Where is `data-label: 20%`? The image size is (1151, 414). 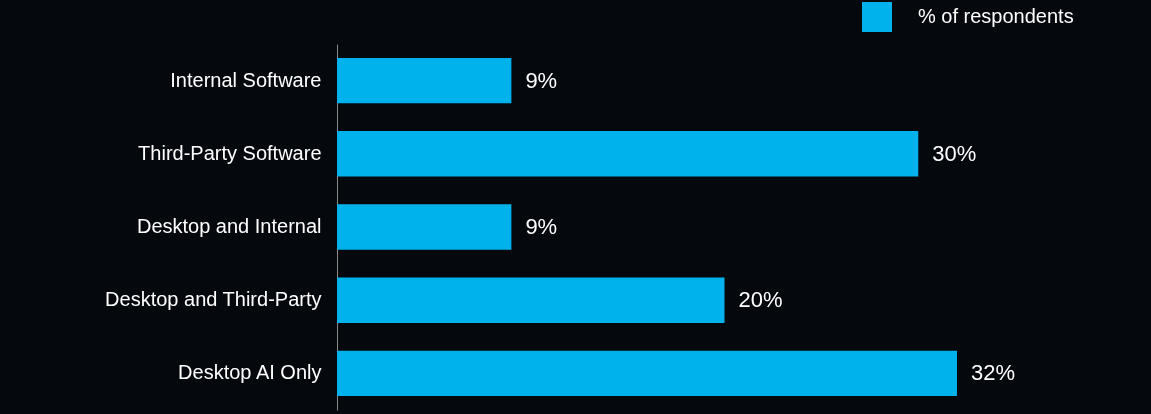 data-label: 20% is located at coordinates (760, 300).